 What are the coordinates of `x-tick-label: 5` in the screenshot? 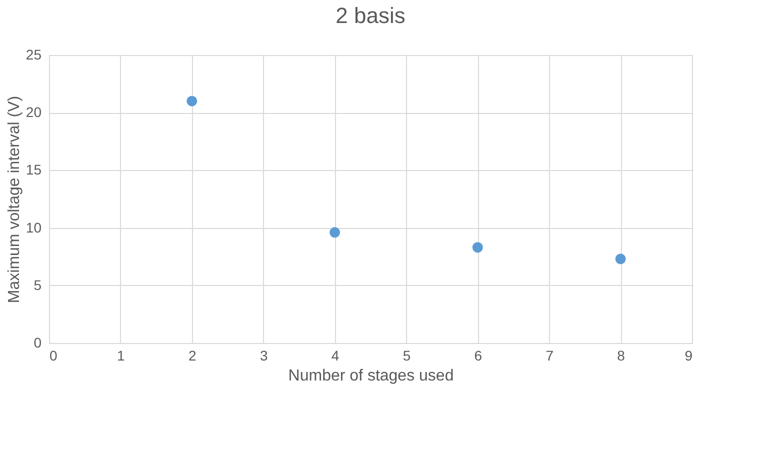 It's located at (406, 356).